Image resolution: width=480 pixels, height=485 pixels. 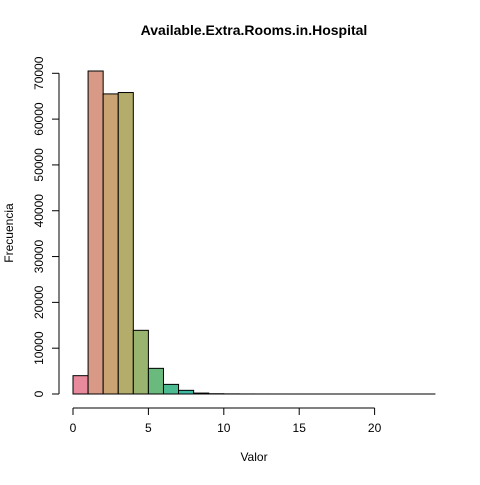 I want to click on y-tick-label: 20000, so click(x=39, y=302).